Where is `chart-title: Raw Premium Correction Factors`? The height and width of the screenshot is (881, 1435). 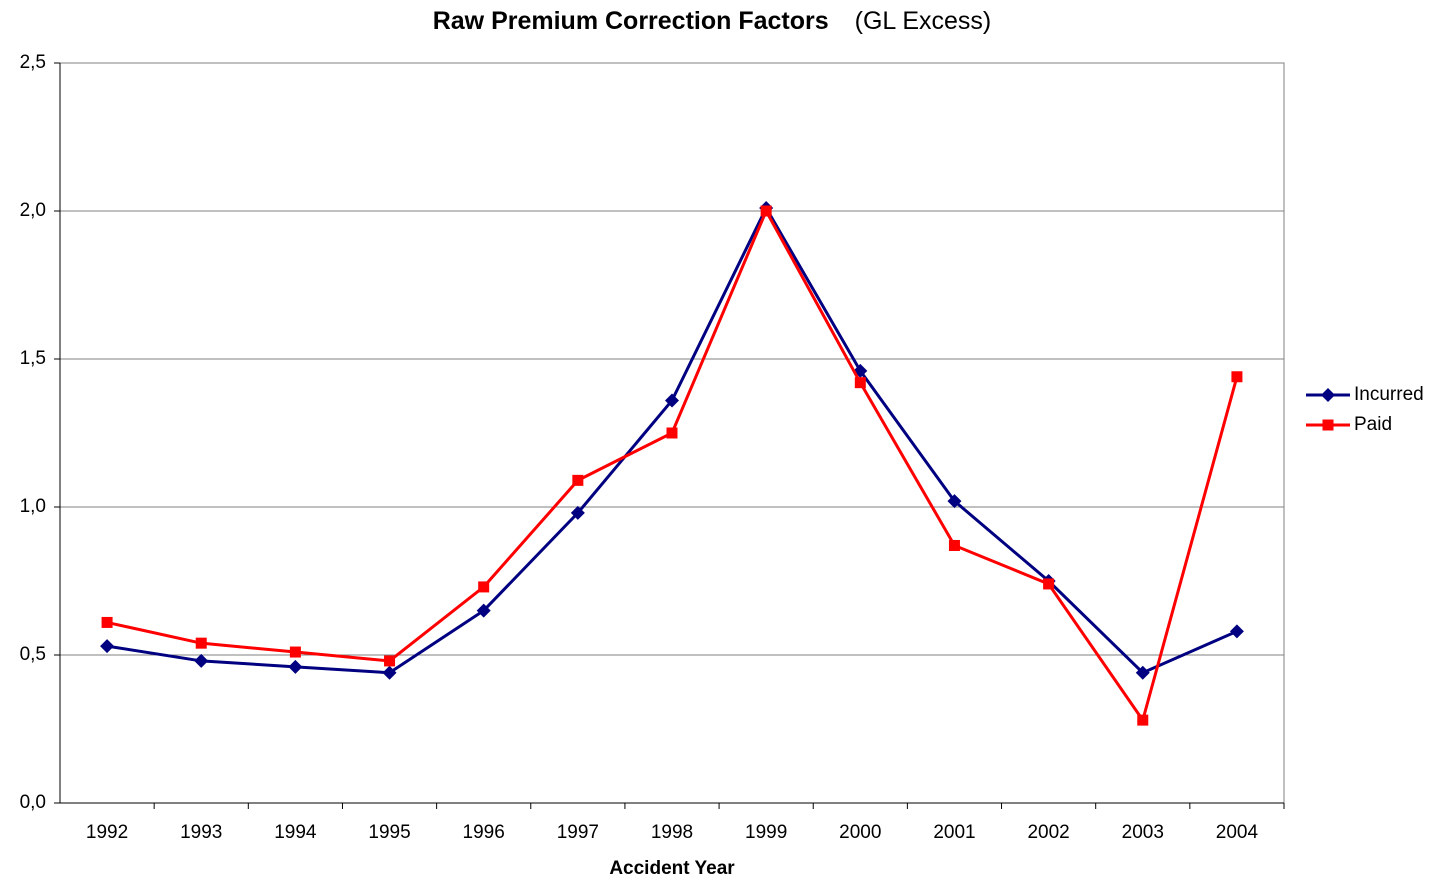 chart-title: Raw Premium Correction Factors is located at coordinates (631, 21).